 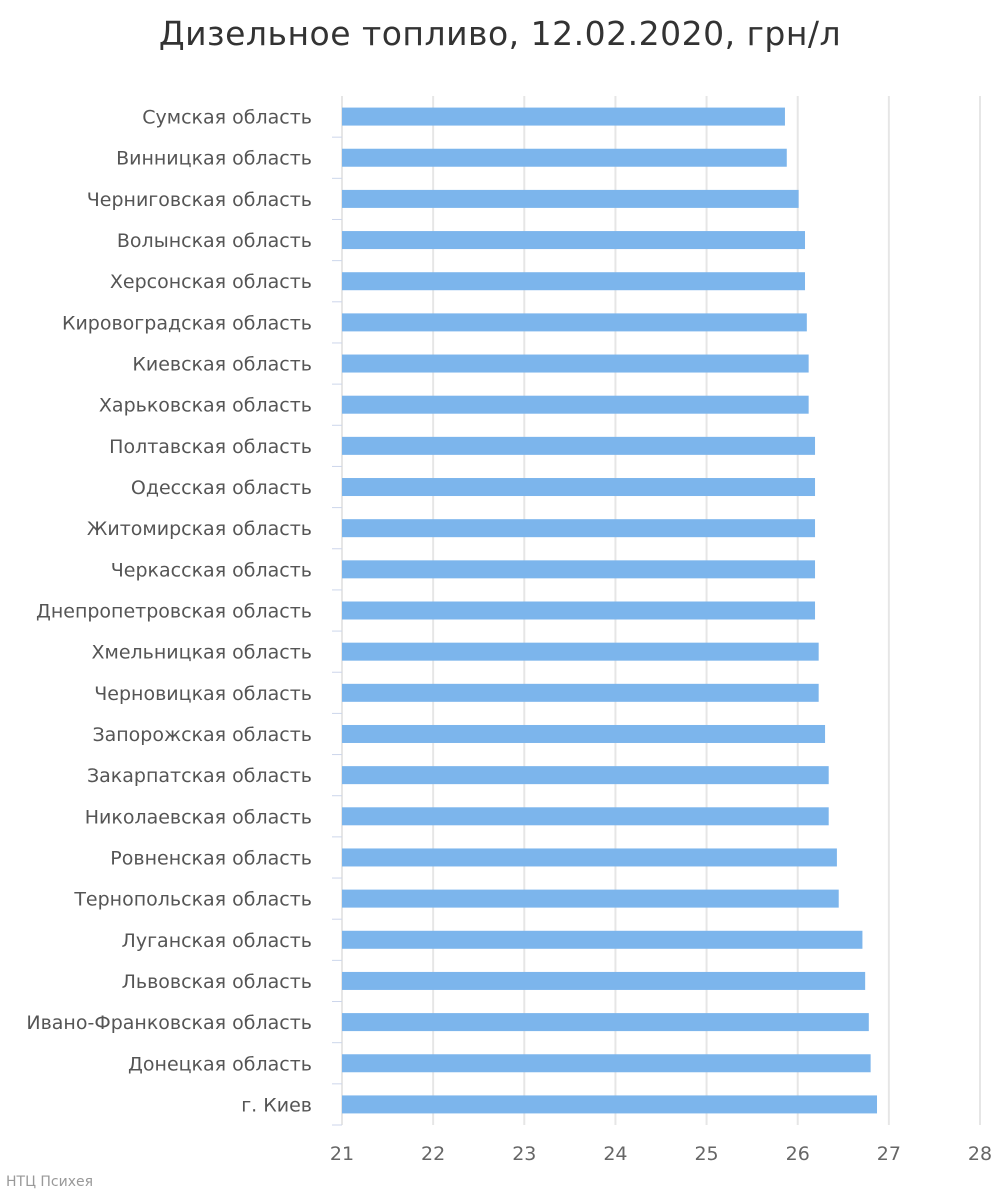 What do you see at coordinates (342, 1154) in the screenshot?
I see `x-tick-label: 21` at bounding box center [342, 1154].